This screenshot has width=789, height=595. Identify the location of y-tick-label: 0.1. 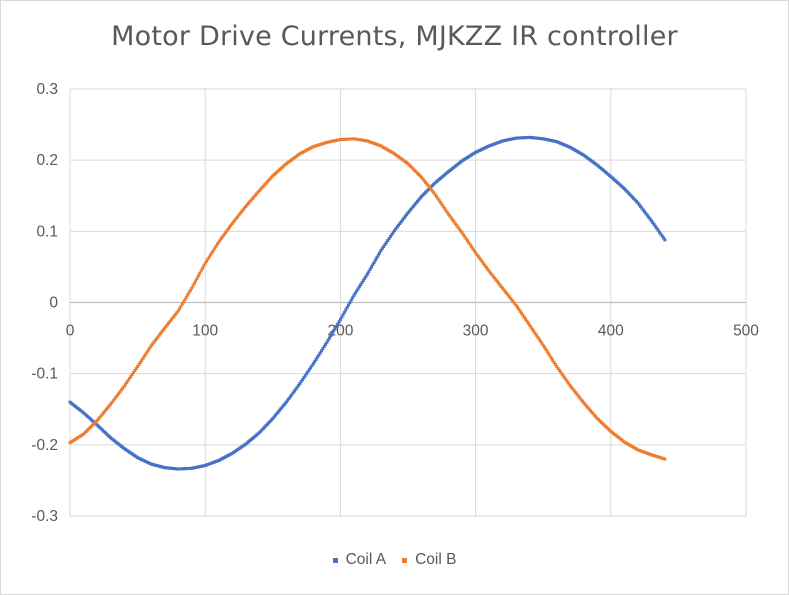
(47, 231).